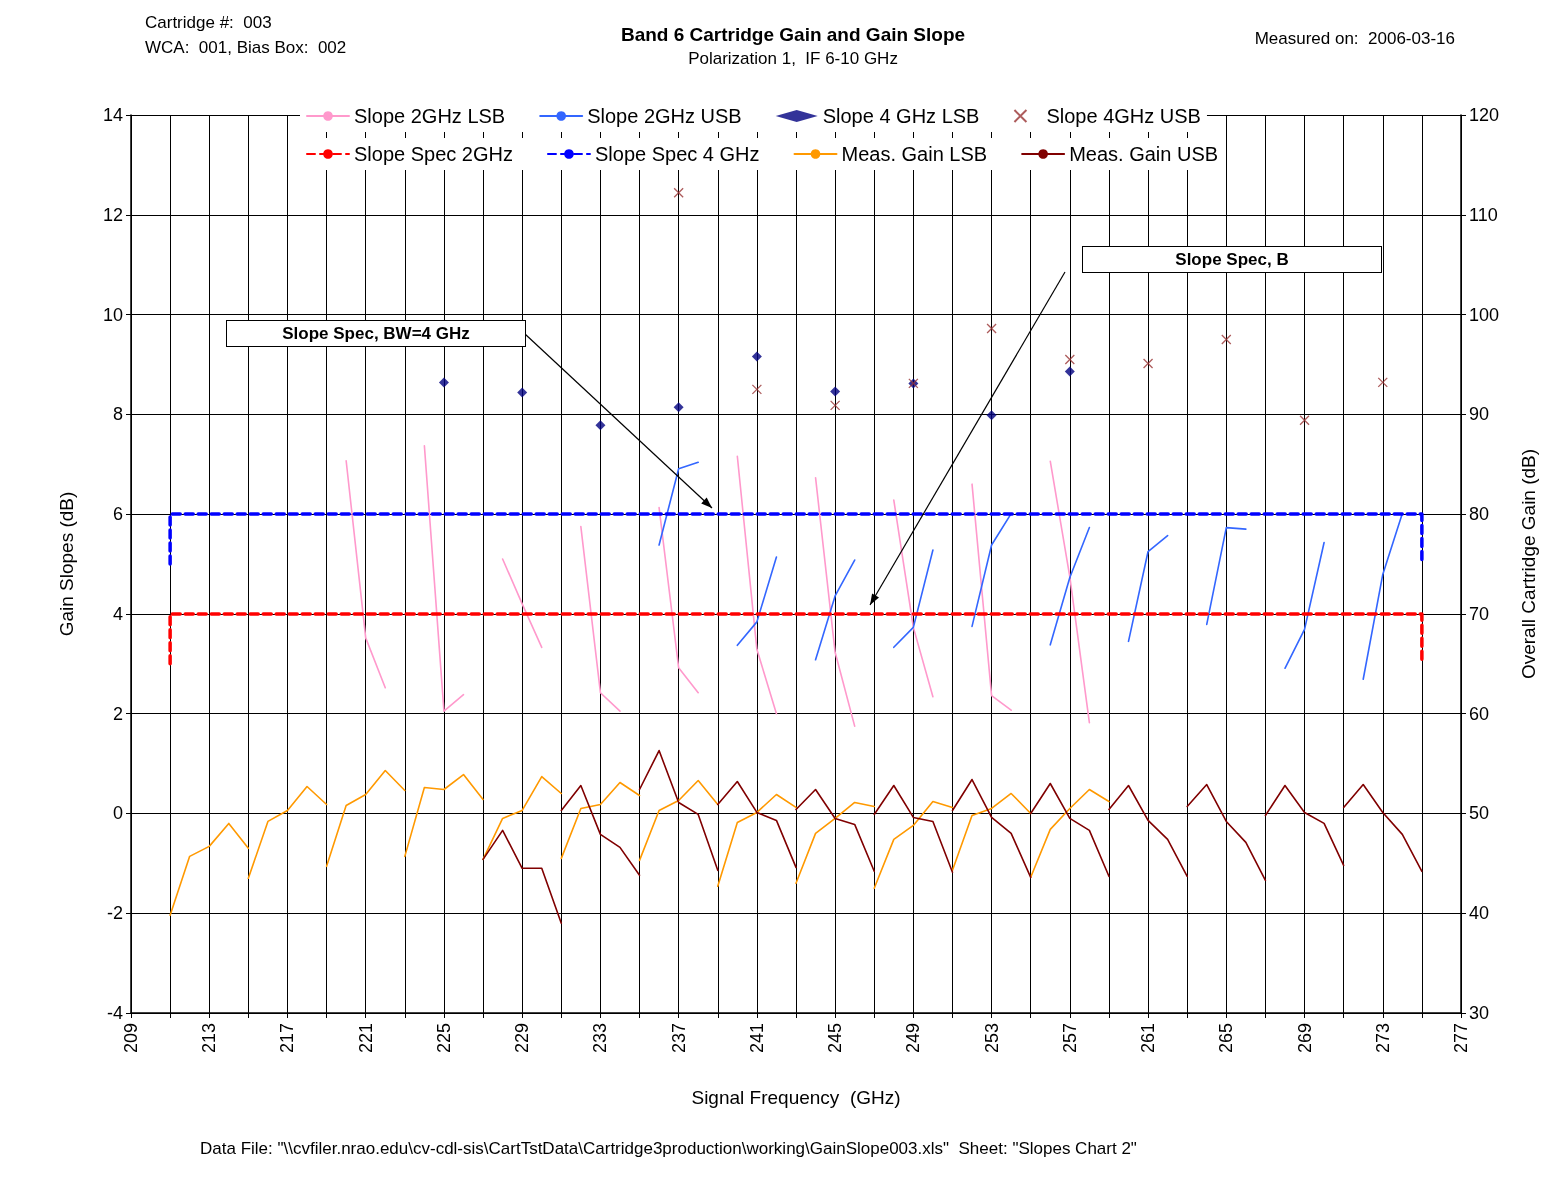  I want to click on annotation: Slope Spec, B, so click(1232, 259).